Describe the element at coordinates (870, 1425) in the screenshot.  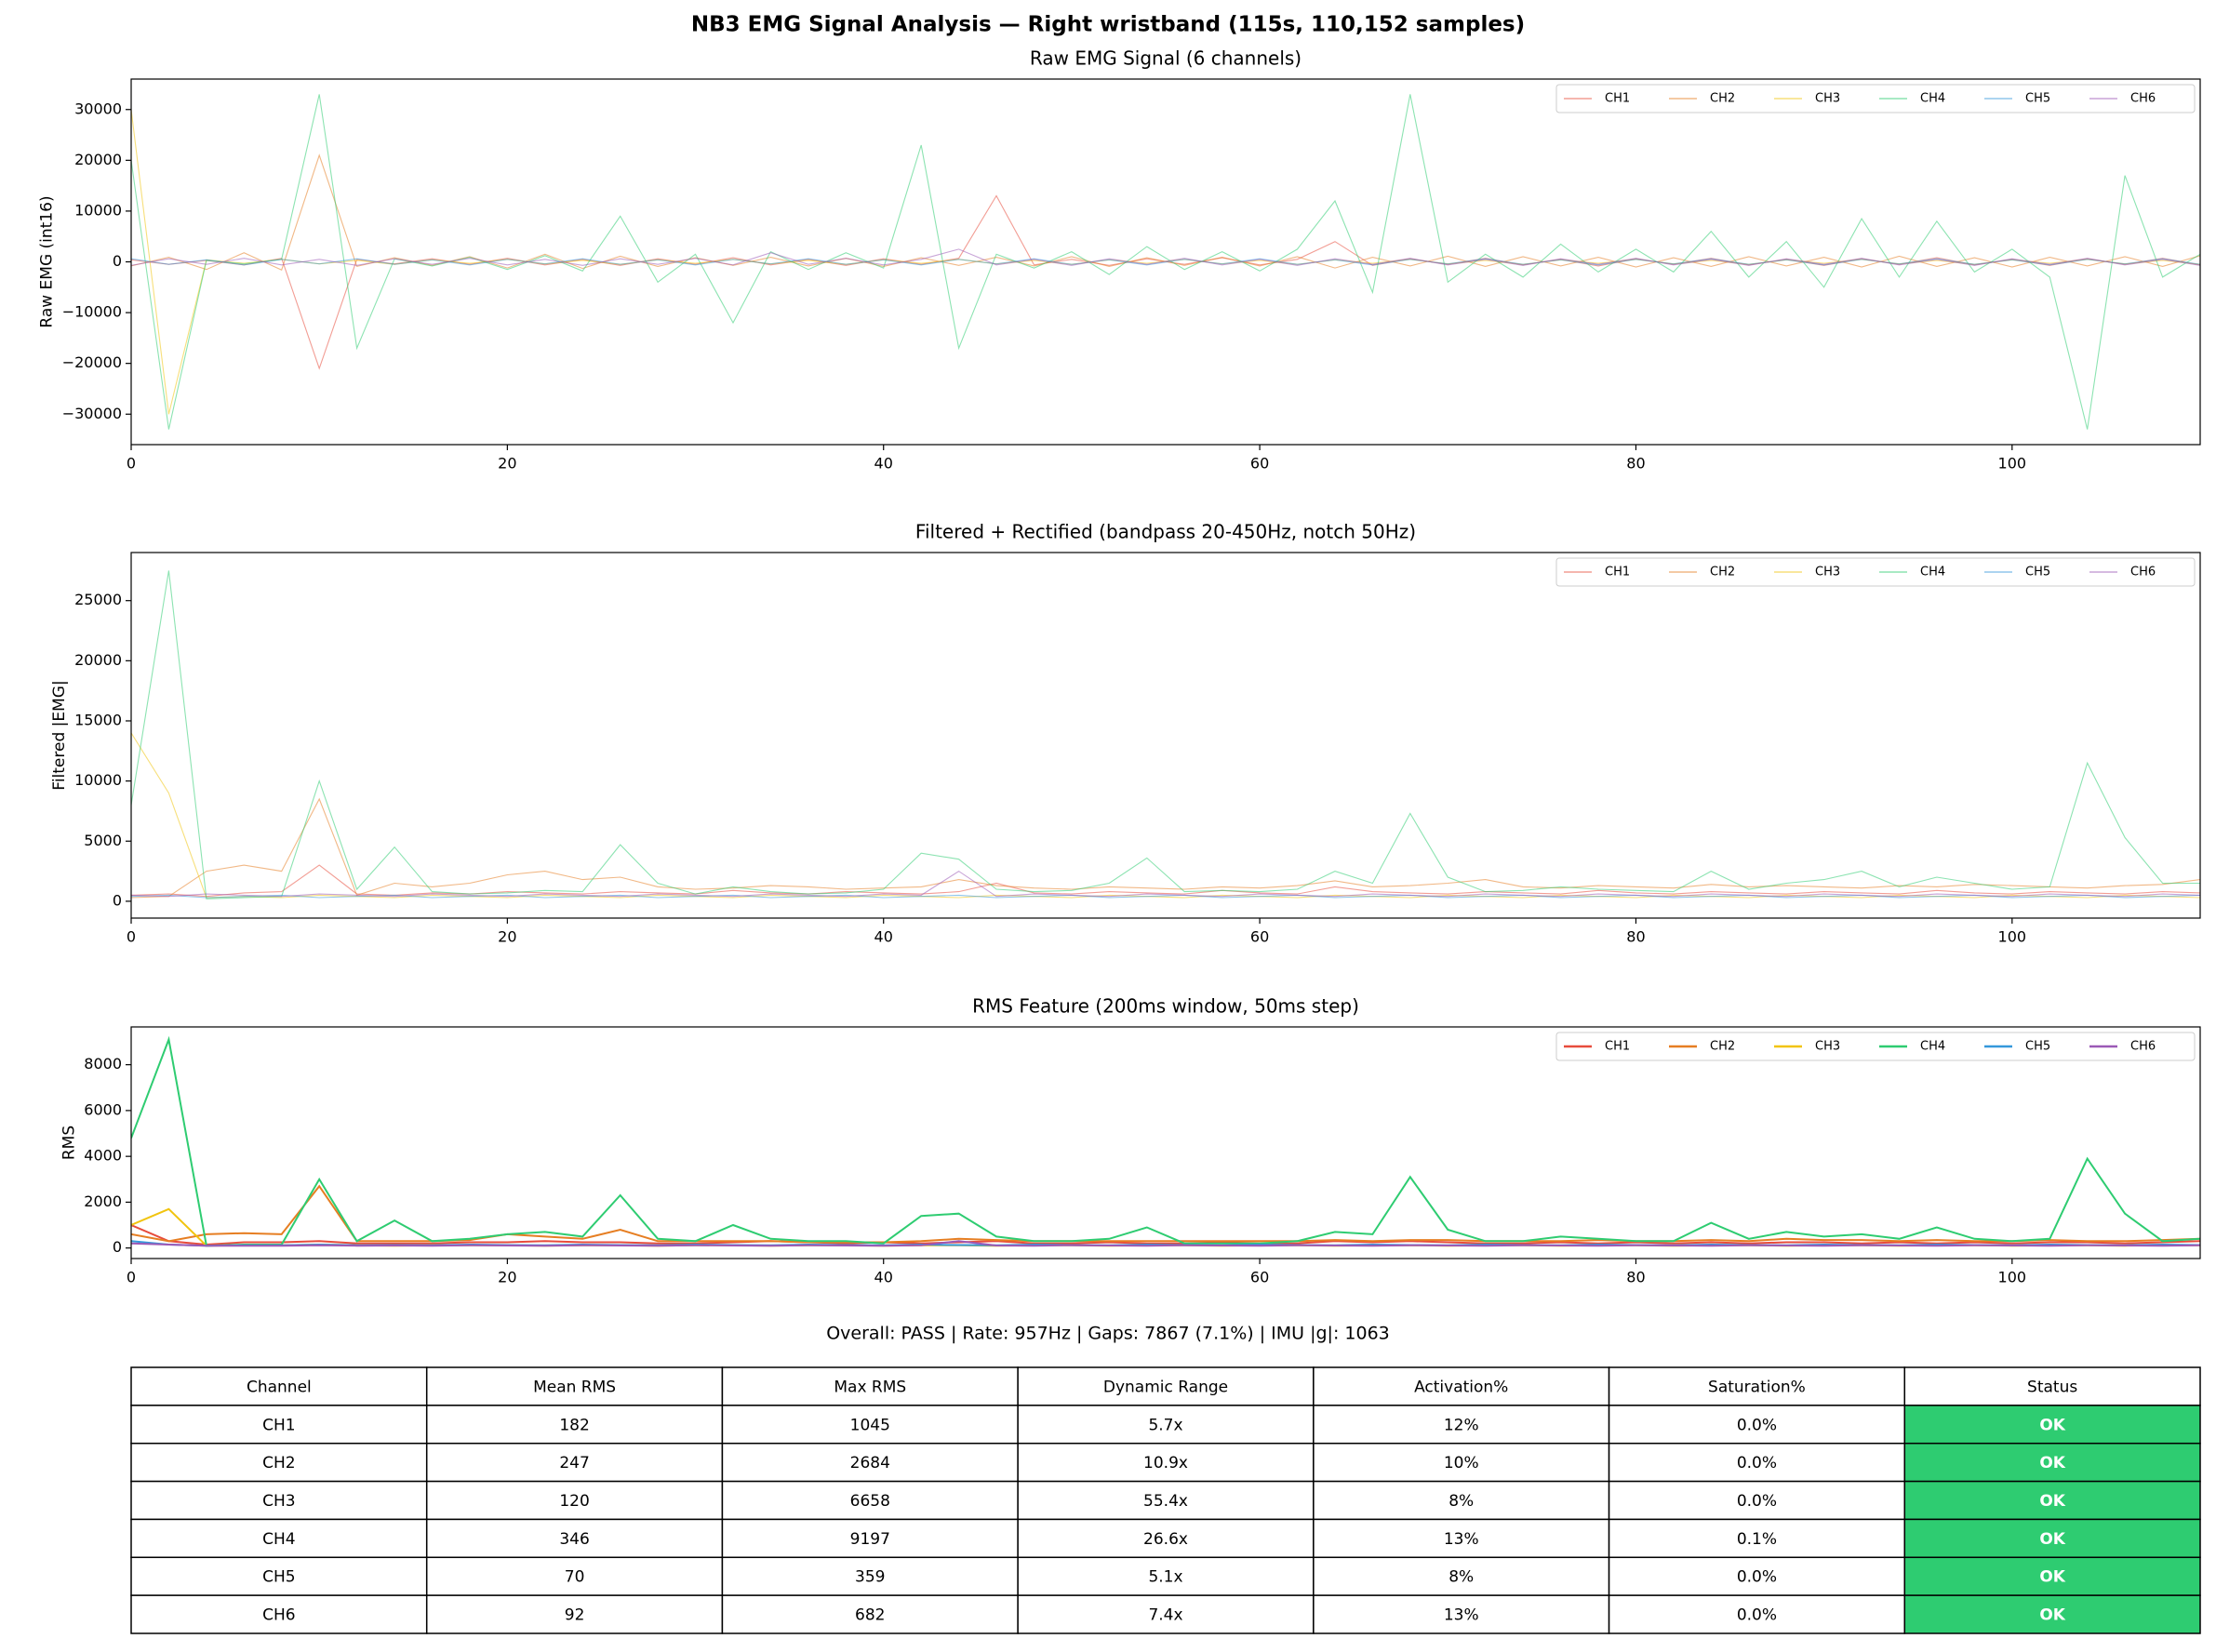
I see `cell-text: 1045` at that location.